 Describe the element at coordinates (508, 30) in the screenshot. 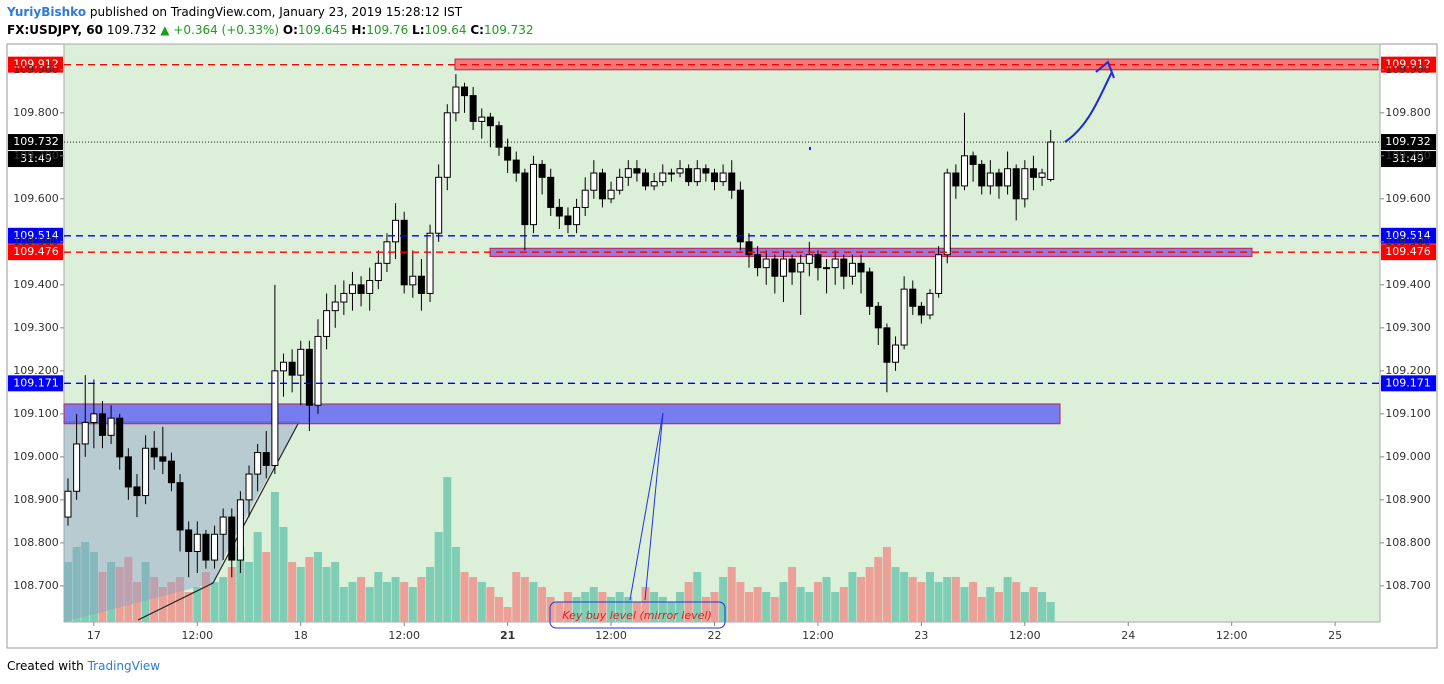

I see `c: 109.732` at that location.